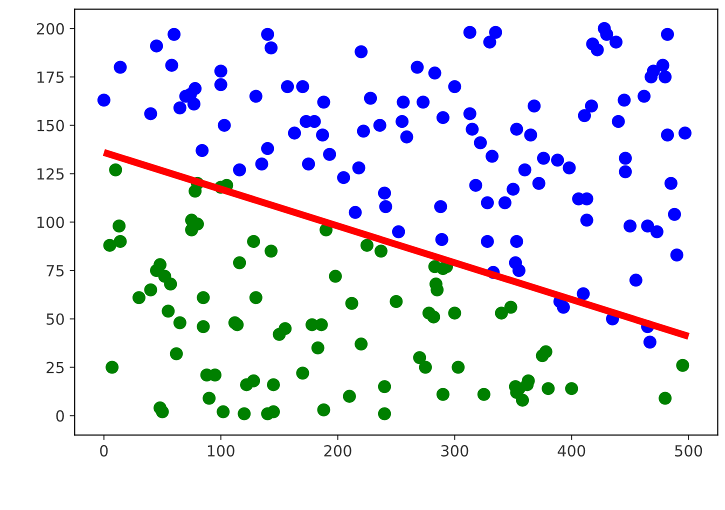 Image resolution: width=725 pixels, height=510 pixels. Describe the element at coordinates (55, 319) in the screenshot. I see `y-tick-label: 50` at that location.